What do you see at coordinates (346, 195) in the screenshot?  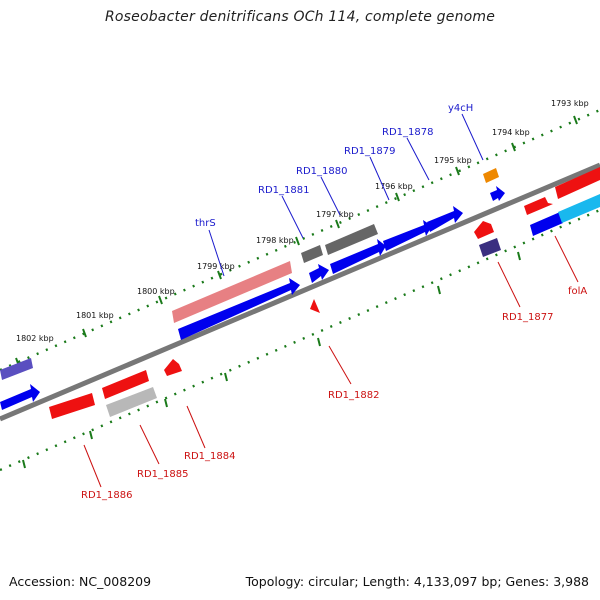 I see `top-leader-lines` at bounding box center [346, 195].